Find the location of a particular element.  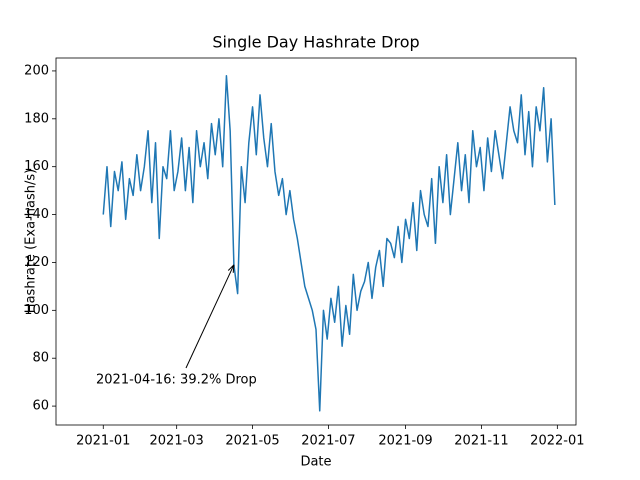

y-tick-label: 160 is located at coordinates (36, 166).